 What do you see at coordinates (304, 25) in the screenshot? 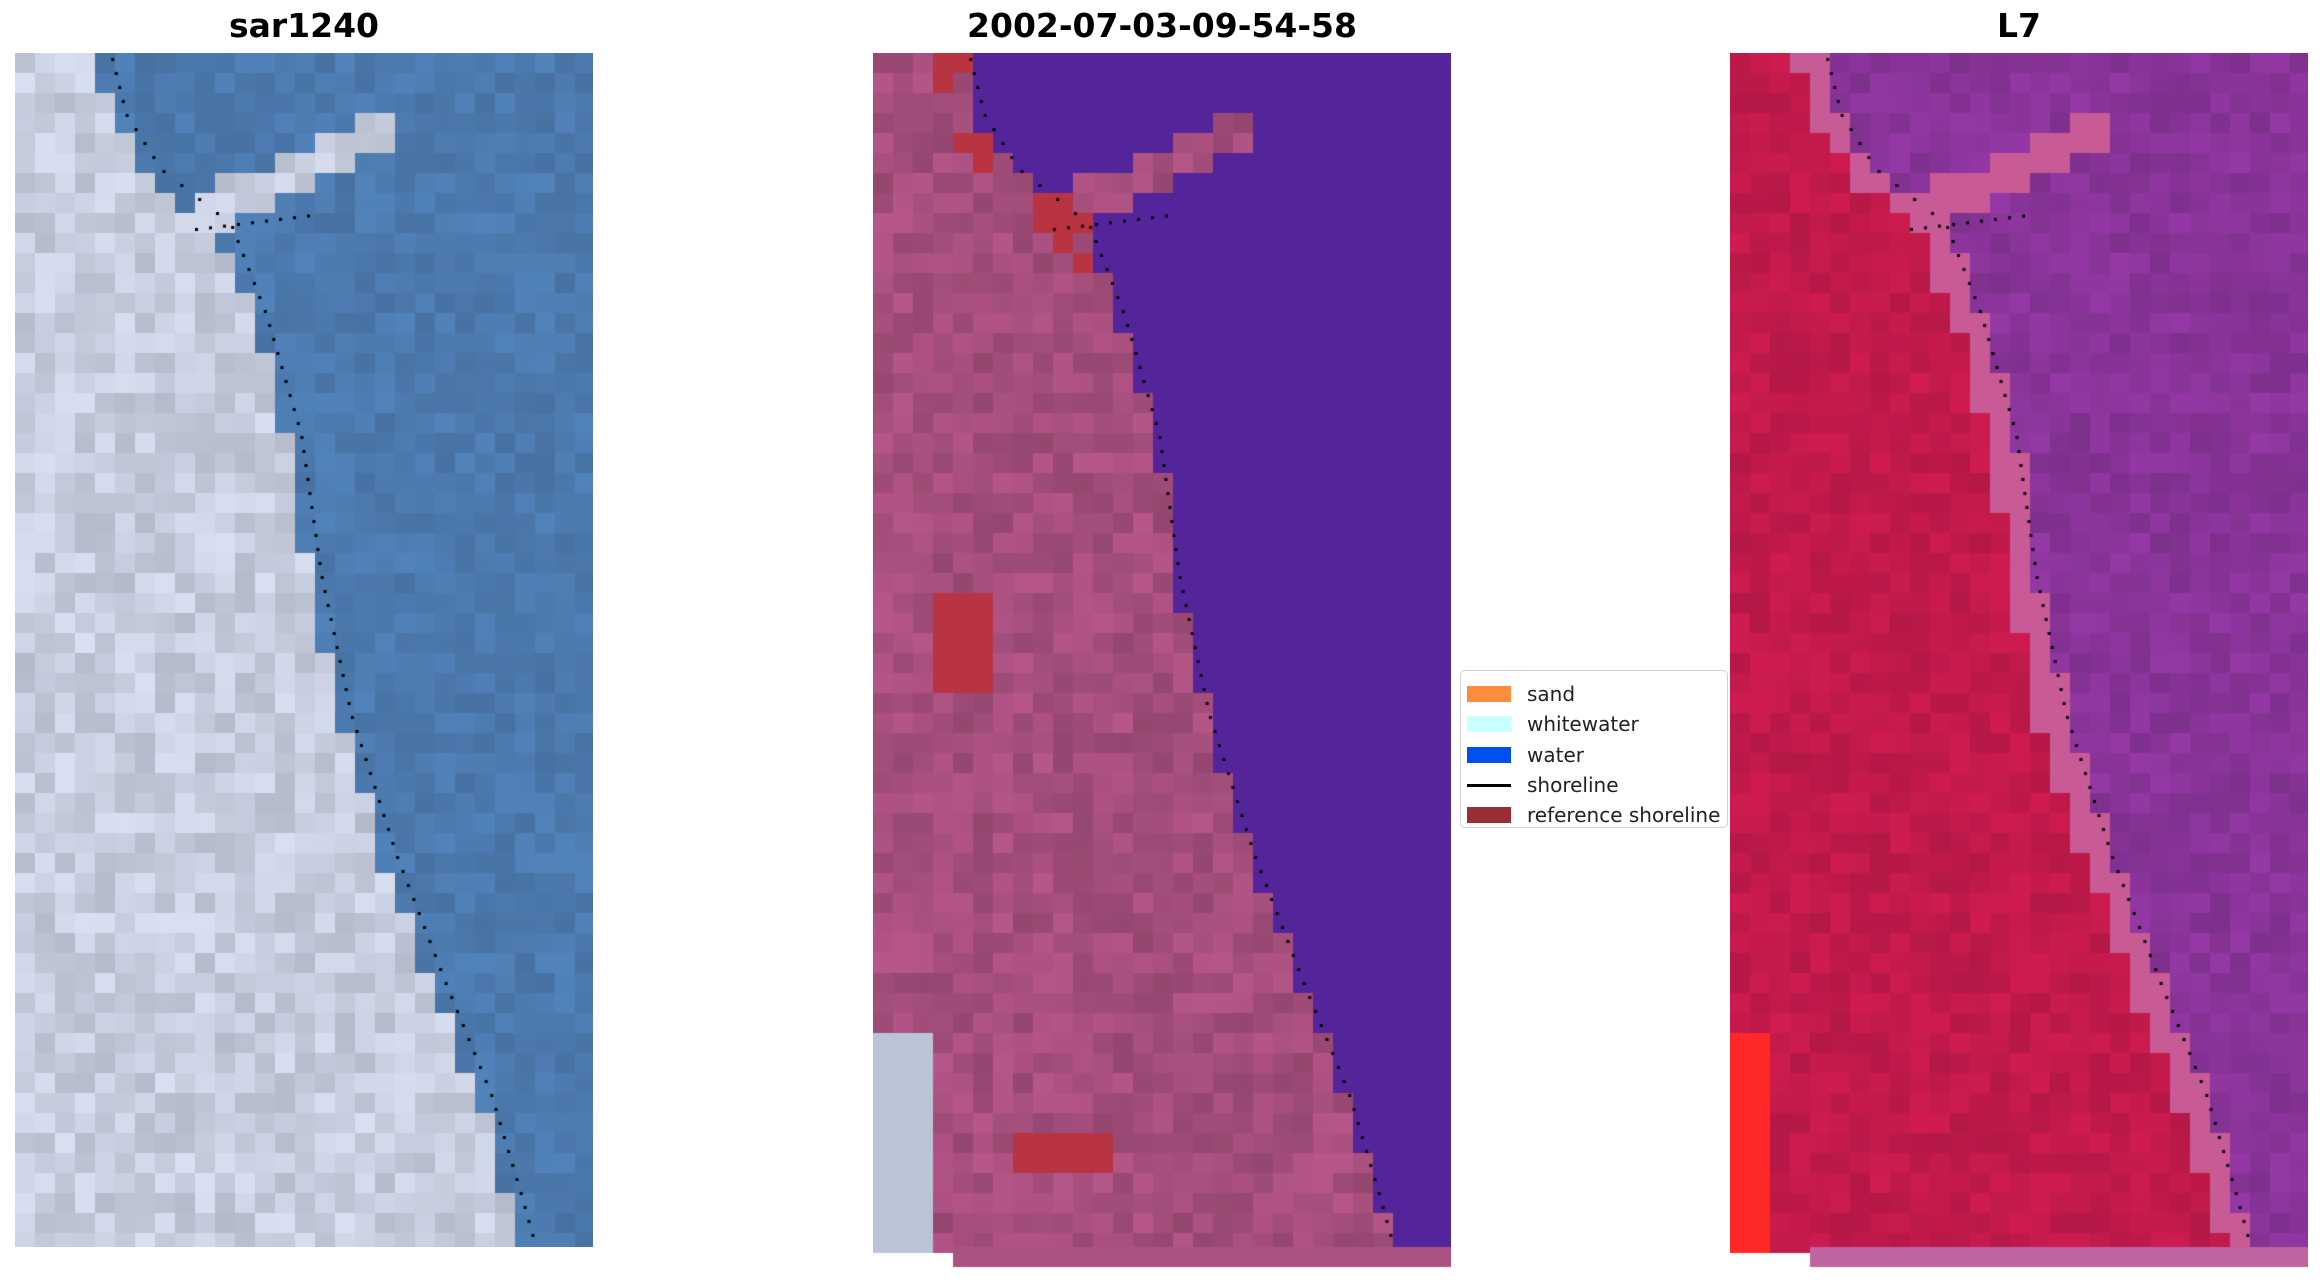
I see `panel-title-rgb: sar1240` at bounding box center [304, 25].